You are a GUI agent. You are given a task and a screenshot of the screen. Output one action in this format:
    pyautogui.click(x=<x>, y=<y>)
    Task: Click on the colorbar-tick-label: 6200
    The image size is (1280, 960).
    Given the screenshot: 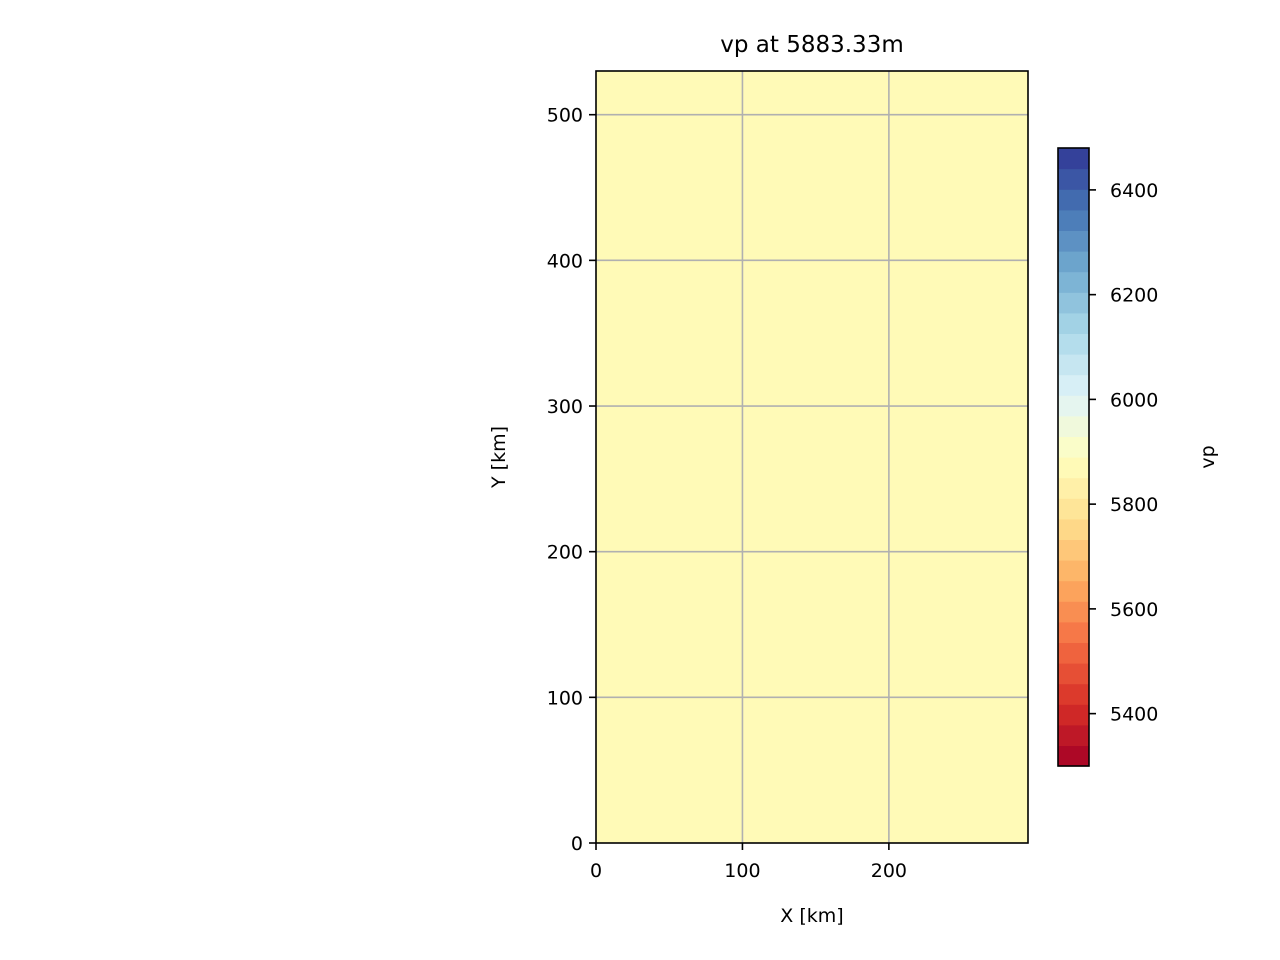 What is the action you would take?
    pyautogui.click(x=1134, y=296)
    